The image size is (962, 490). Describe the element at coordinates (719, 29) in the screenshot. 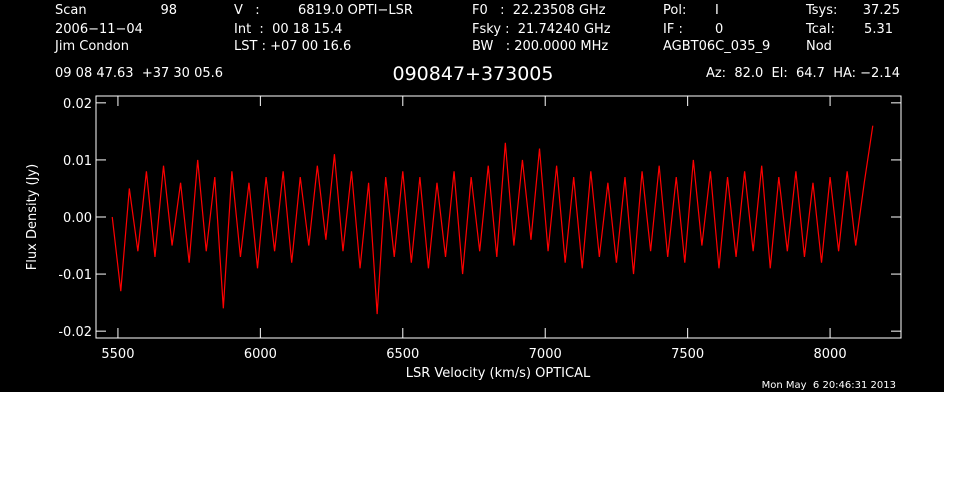

I see `header-text: 0` at that location.